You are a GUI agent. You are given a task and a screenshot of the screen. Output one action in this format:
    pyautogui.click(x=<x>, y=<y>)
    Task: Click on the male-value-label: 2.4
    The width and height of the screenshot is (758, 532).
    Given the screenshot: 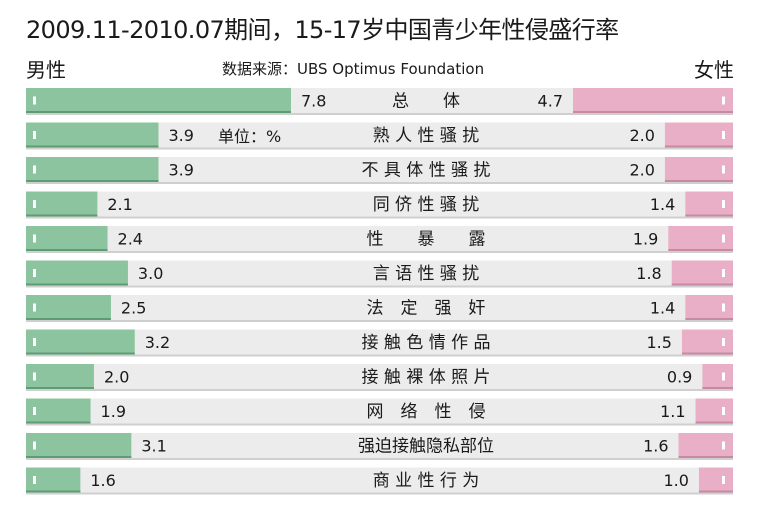 What is the action you would take?
    pyautogui.click(x=130, y=239)
    